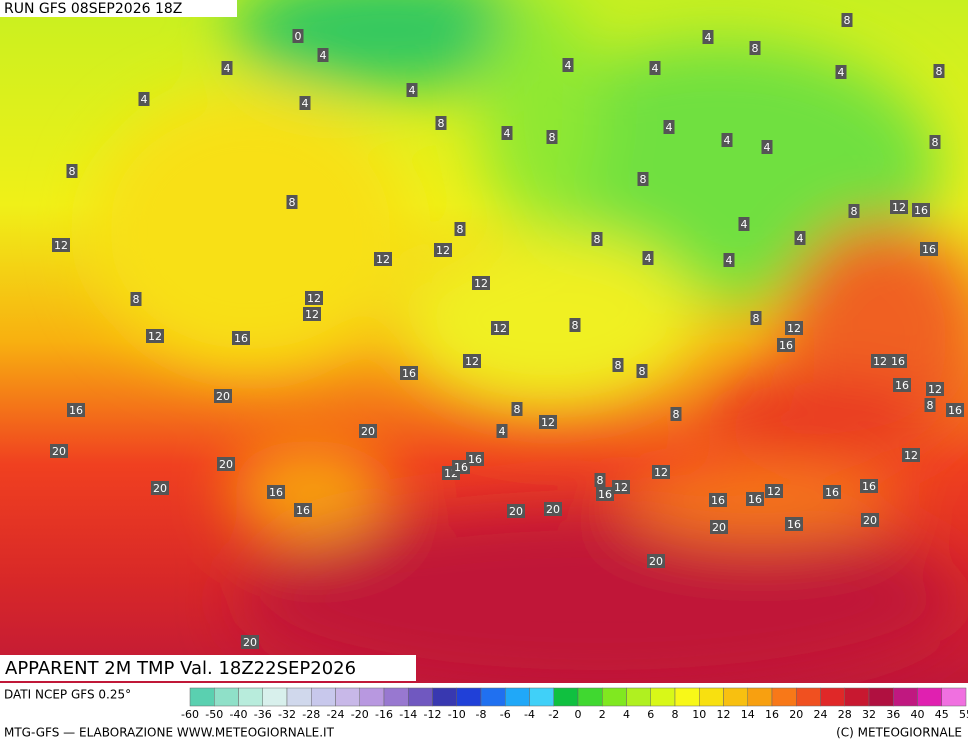 The width and height of the screenshot is (968, 745). I want to click on colorbar-label: 14, so click(748, 714).